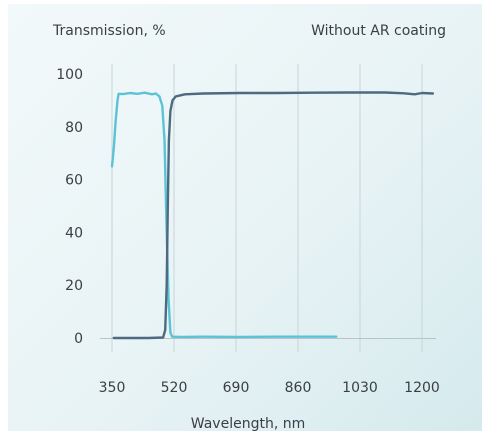 The image size is (486, 435). Describe the element at coordinates (69, 207) in the screenshot. I see `y-tick-labels: 0 20 40 60 80 100` at that location.